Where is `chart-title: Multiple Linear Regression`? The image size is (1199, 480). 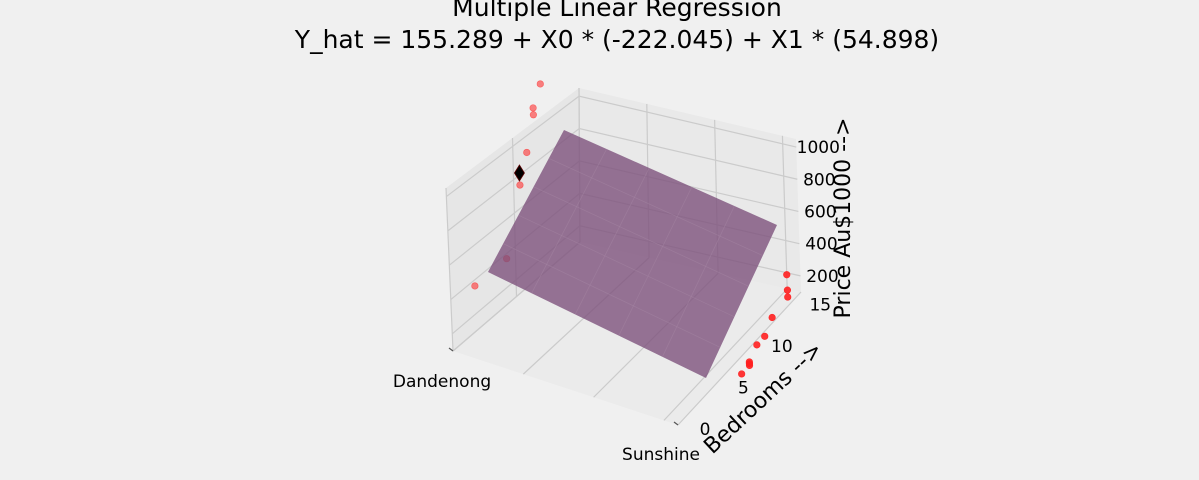 chart-title: Multiple Linear Regression is located at coordinates (617, 11).